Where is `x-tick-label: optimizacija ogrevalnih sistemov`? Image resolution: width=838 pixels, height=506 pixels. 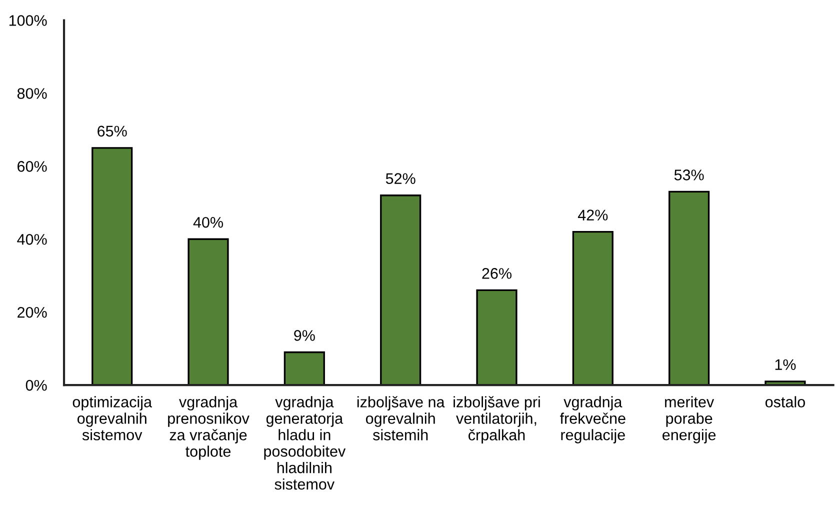 x-tick-label: optimizacija ogrevalnih sistemov is located at coordinates (112, 418).